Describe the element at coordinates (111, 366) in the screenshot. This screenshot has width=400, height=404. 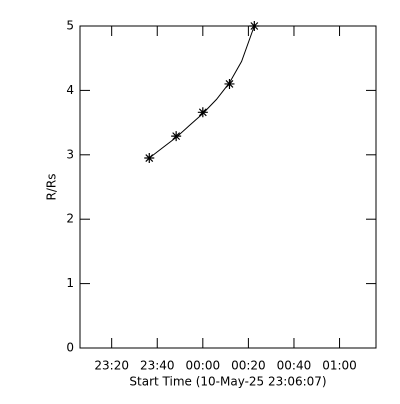
I see `x-tick-label: 23:20` at that location.